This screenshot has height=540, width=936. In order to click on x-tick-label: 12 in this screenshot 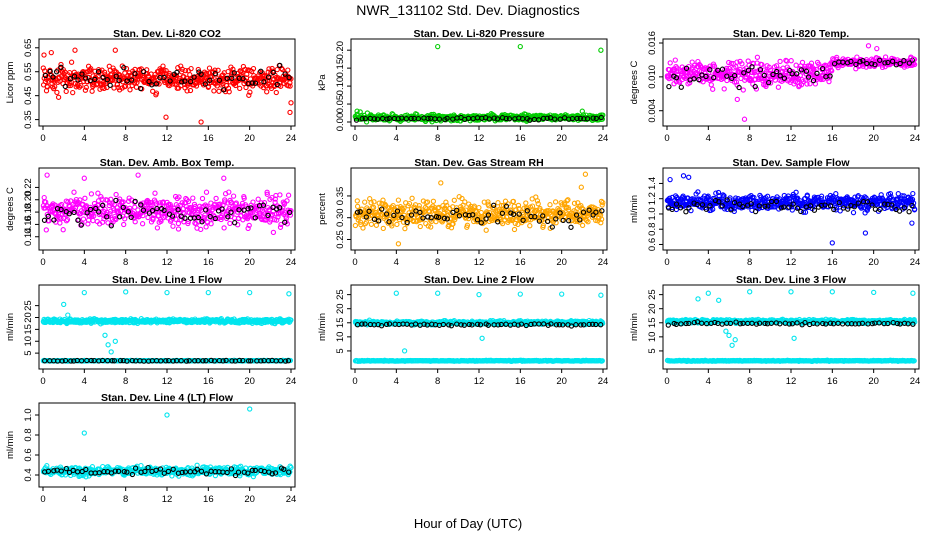, I will do `click(167, 262)`.